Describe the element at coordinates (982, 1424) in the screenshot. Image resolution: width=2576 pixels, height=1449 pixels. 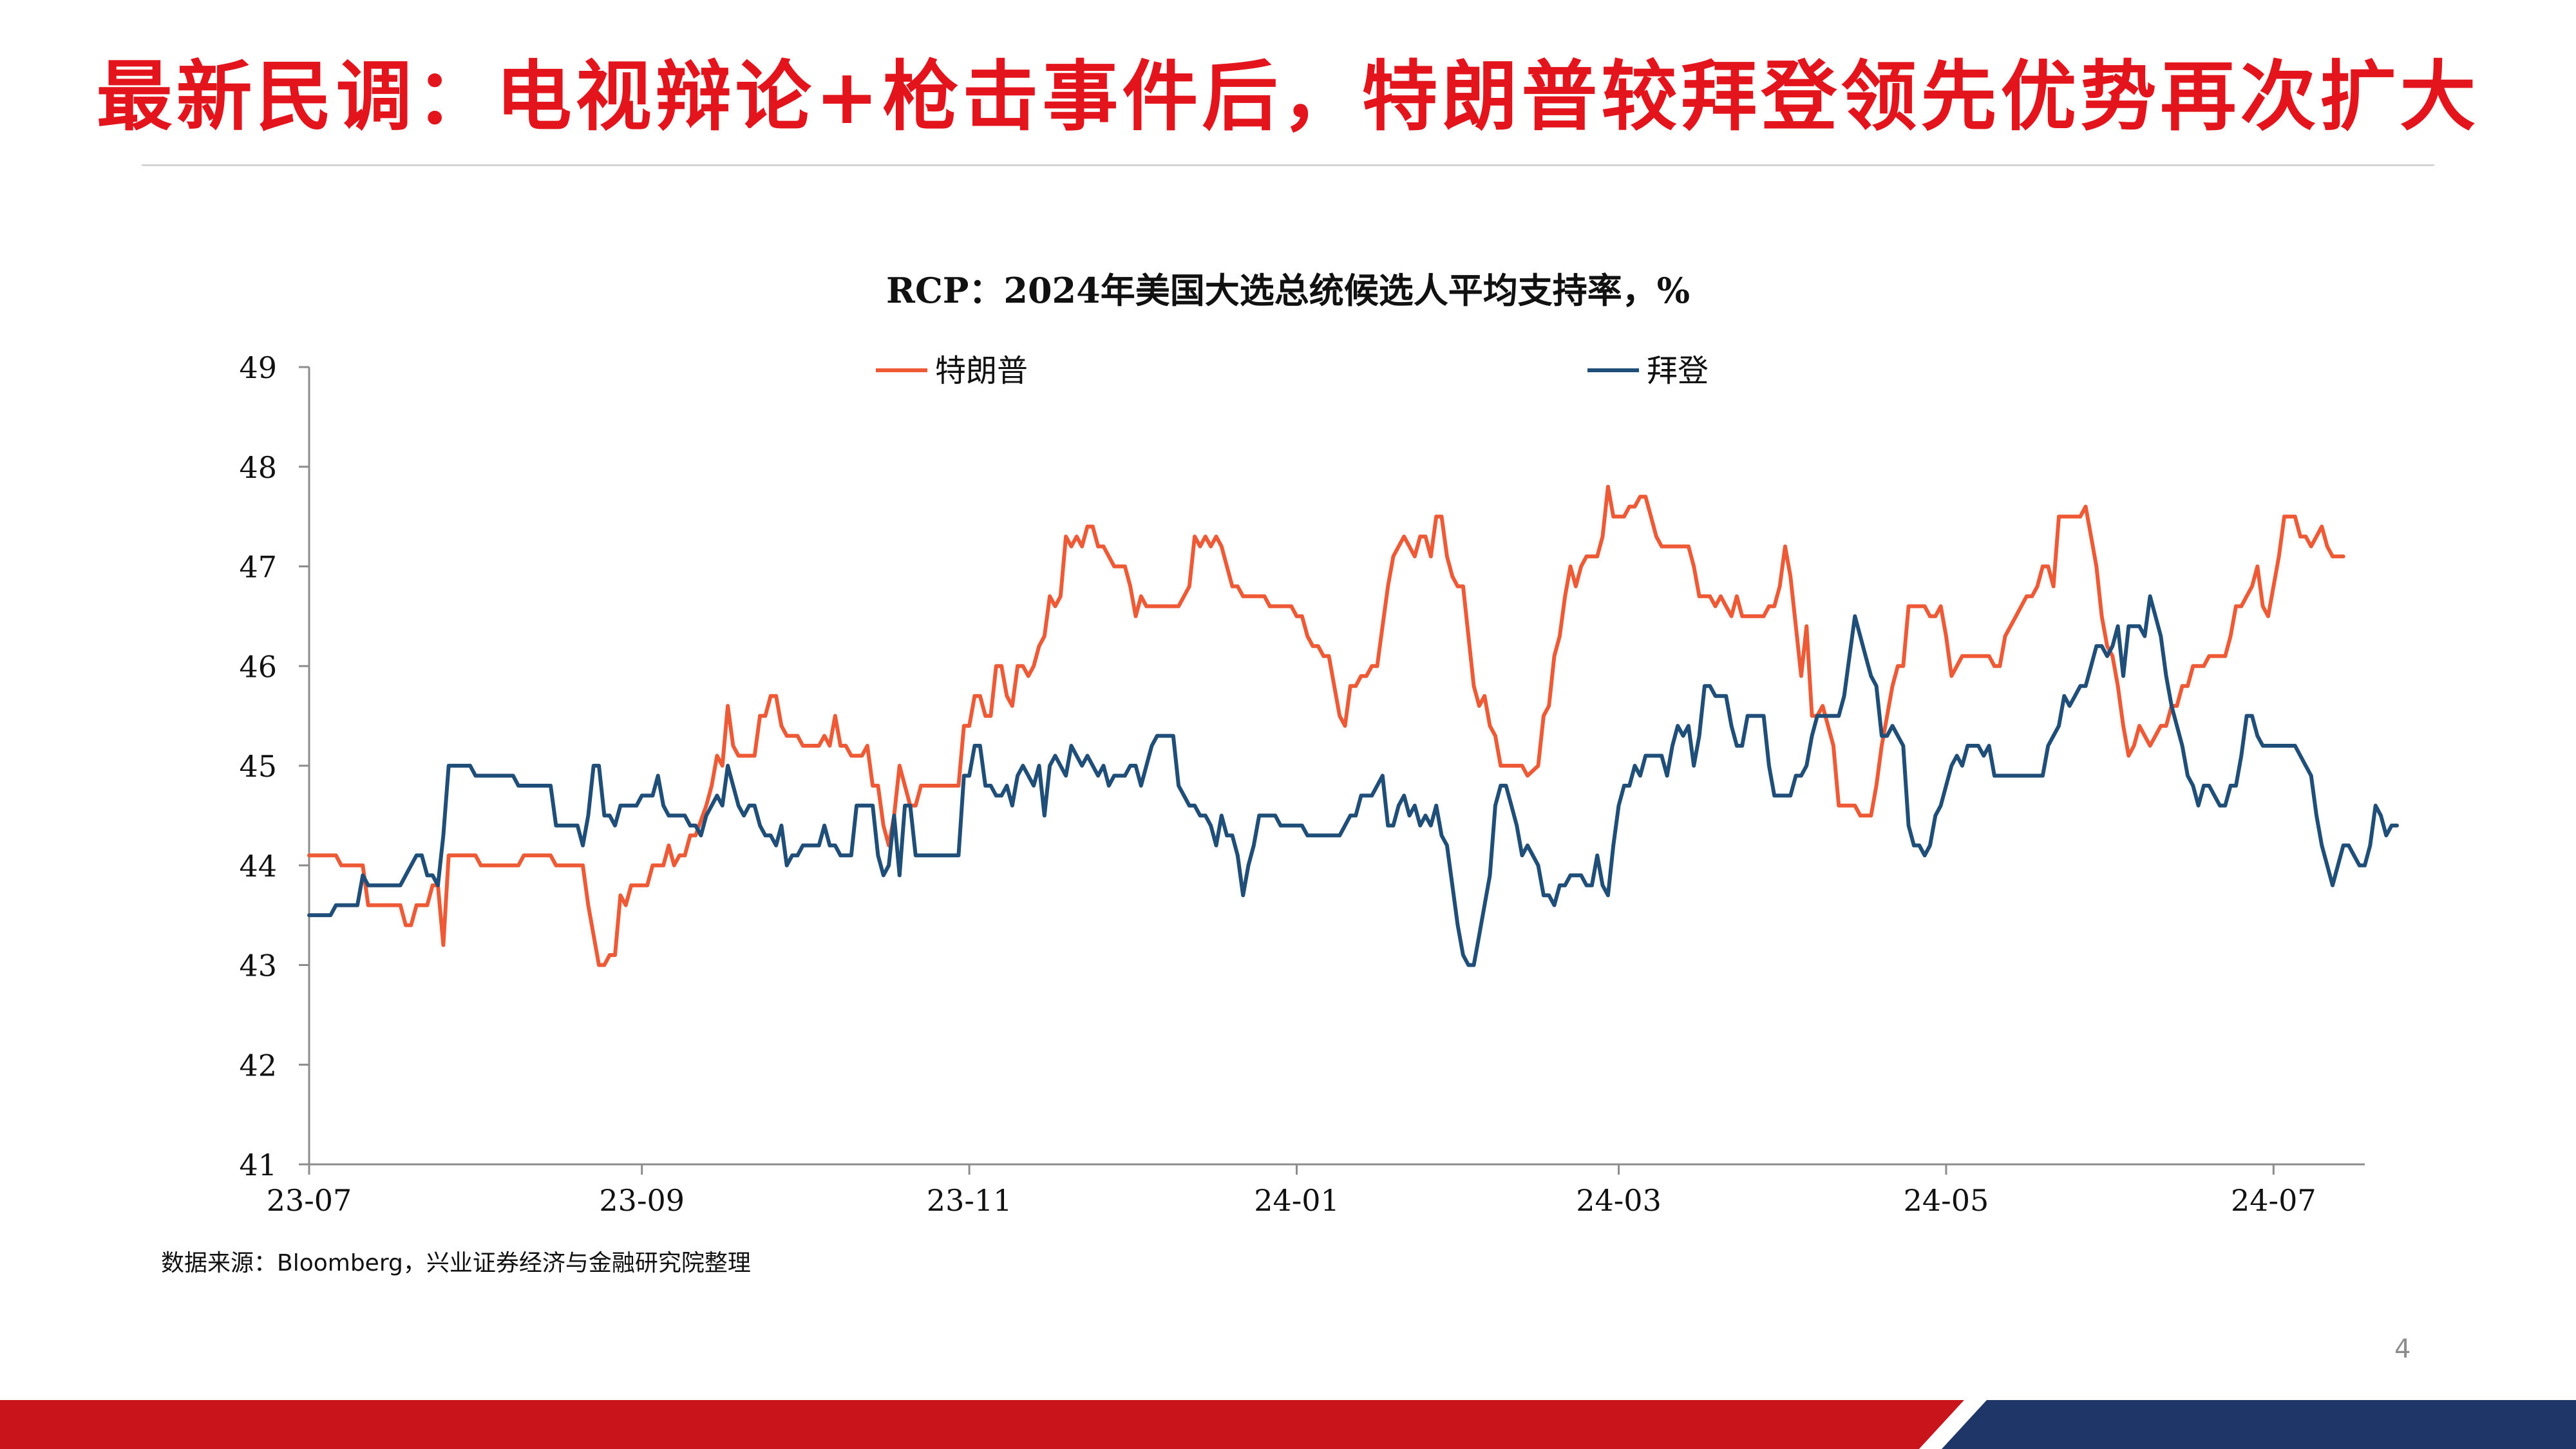
I see `footer-red-stripe` at that location.